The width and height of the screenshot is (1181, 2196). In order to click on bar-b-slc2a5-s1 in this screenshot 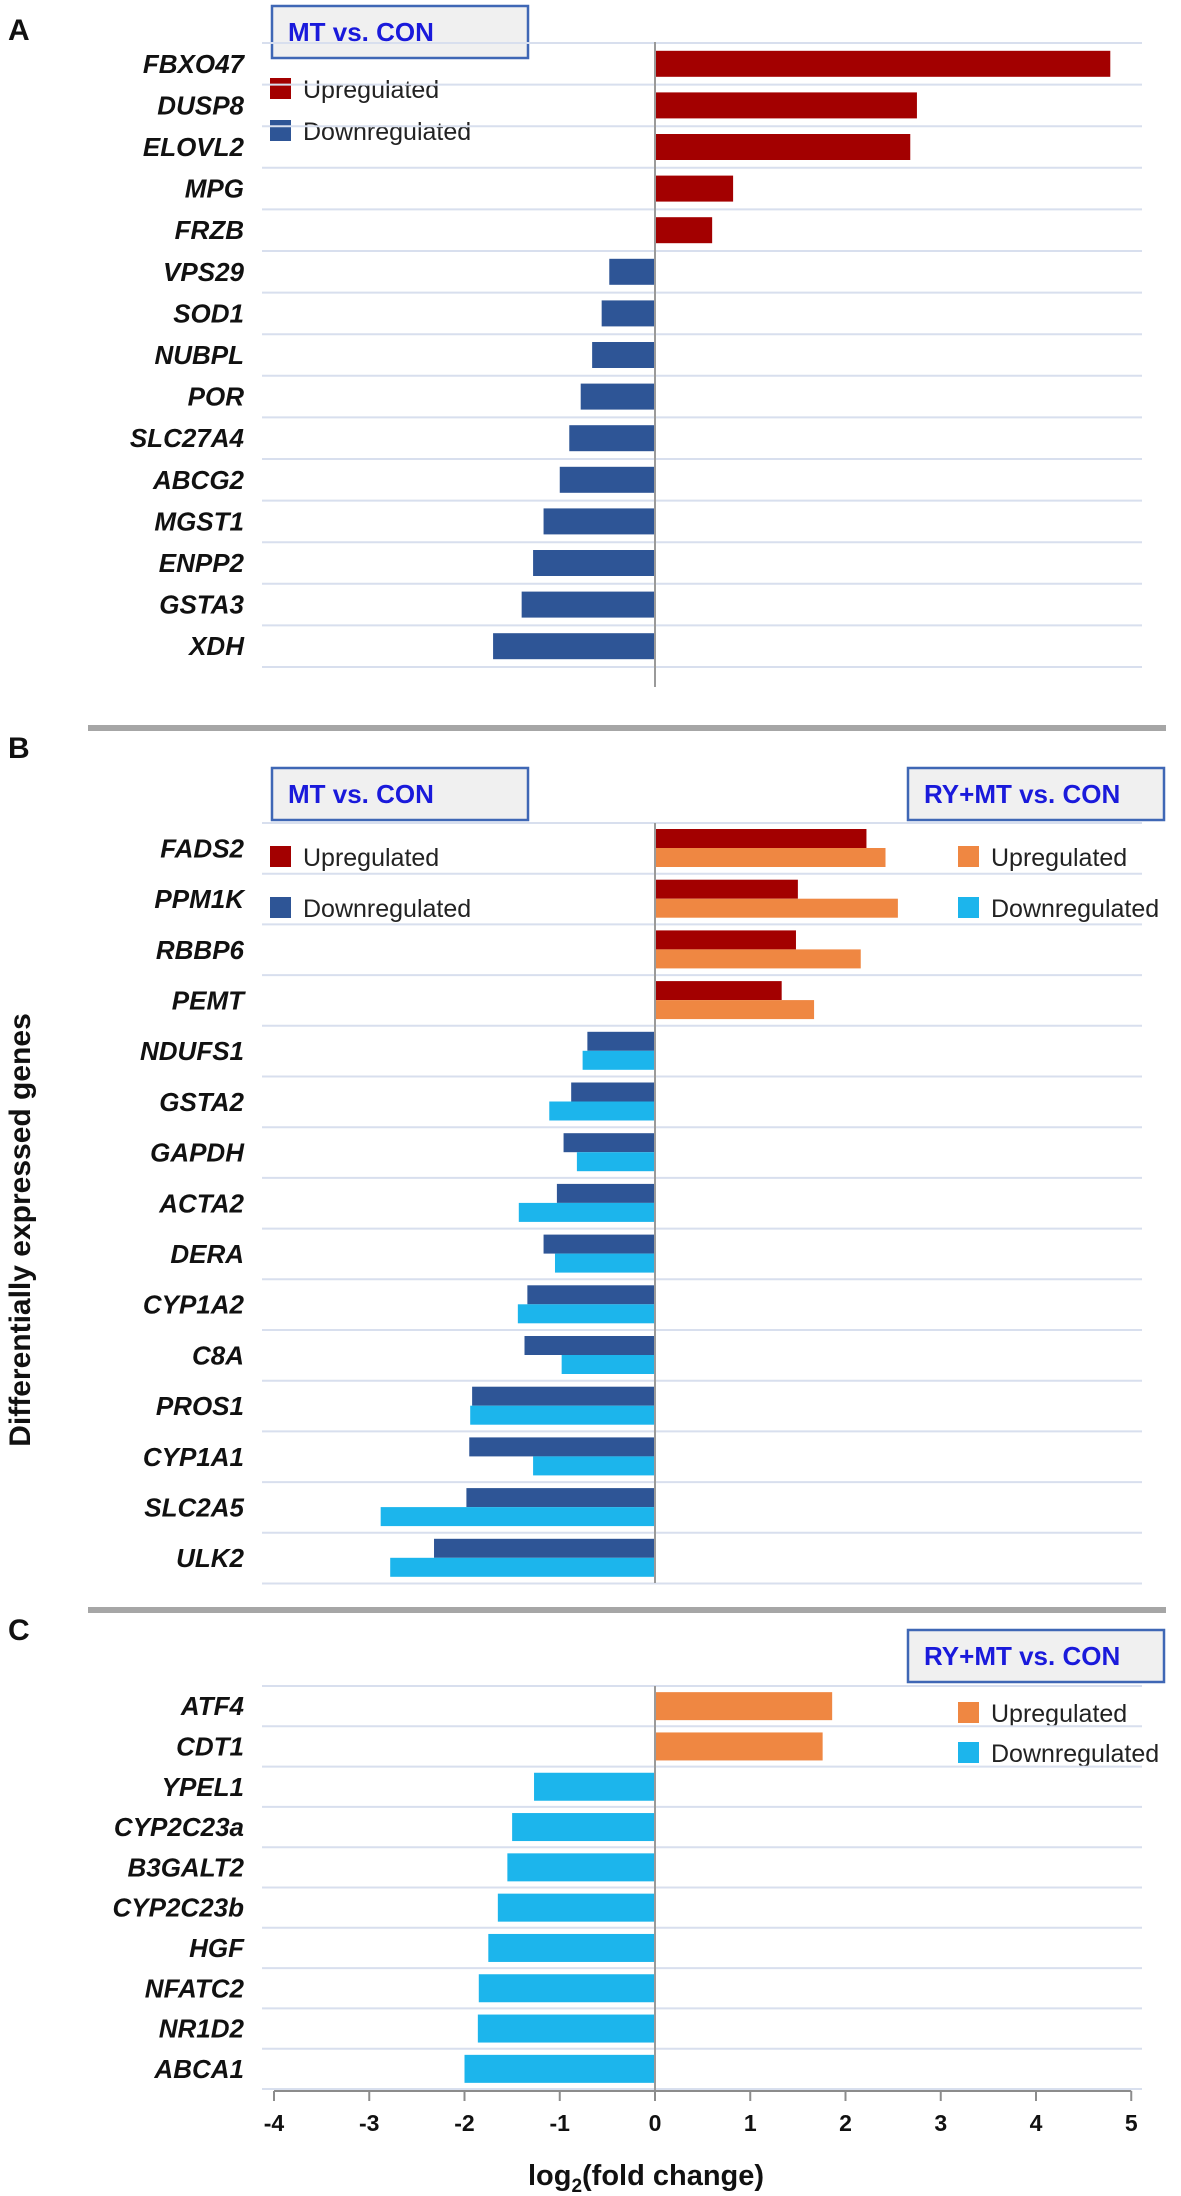, I will do `click(517, 1517)`.